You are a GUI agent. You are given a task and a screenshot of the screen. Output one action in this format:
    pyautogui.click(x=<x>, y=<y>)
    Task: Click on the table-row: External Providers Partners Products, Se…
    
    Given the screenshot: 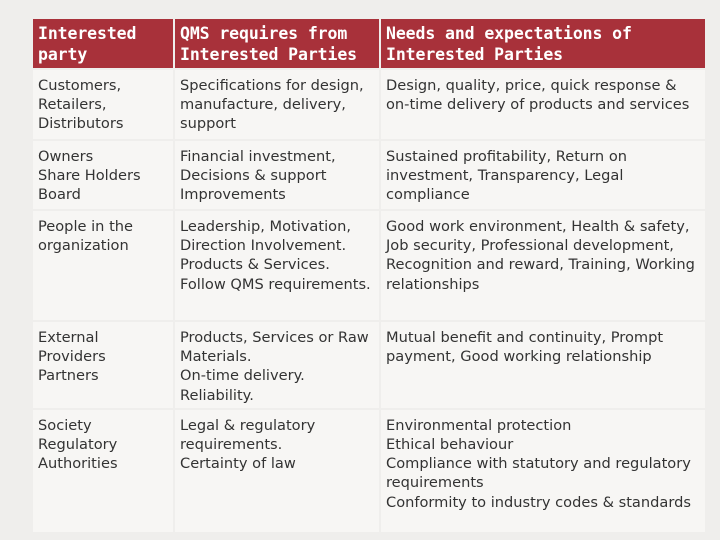 What is the action you would take?
    pyautogui.click(x=369, y=365)
    